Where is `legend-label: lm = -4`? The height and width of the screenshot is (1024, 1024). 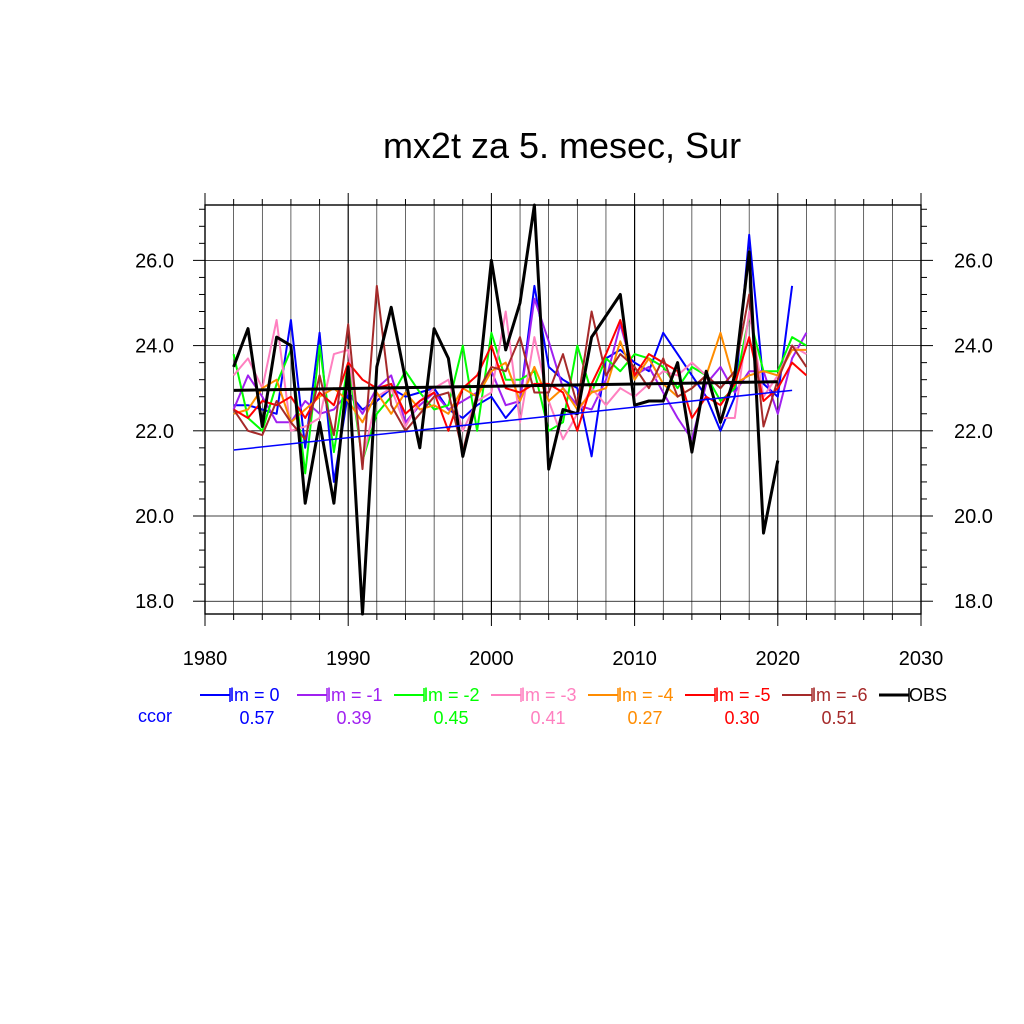
legend-label: lm = -4 is located at coordinates (646, 695).